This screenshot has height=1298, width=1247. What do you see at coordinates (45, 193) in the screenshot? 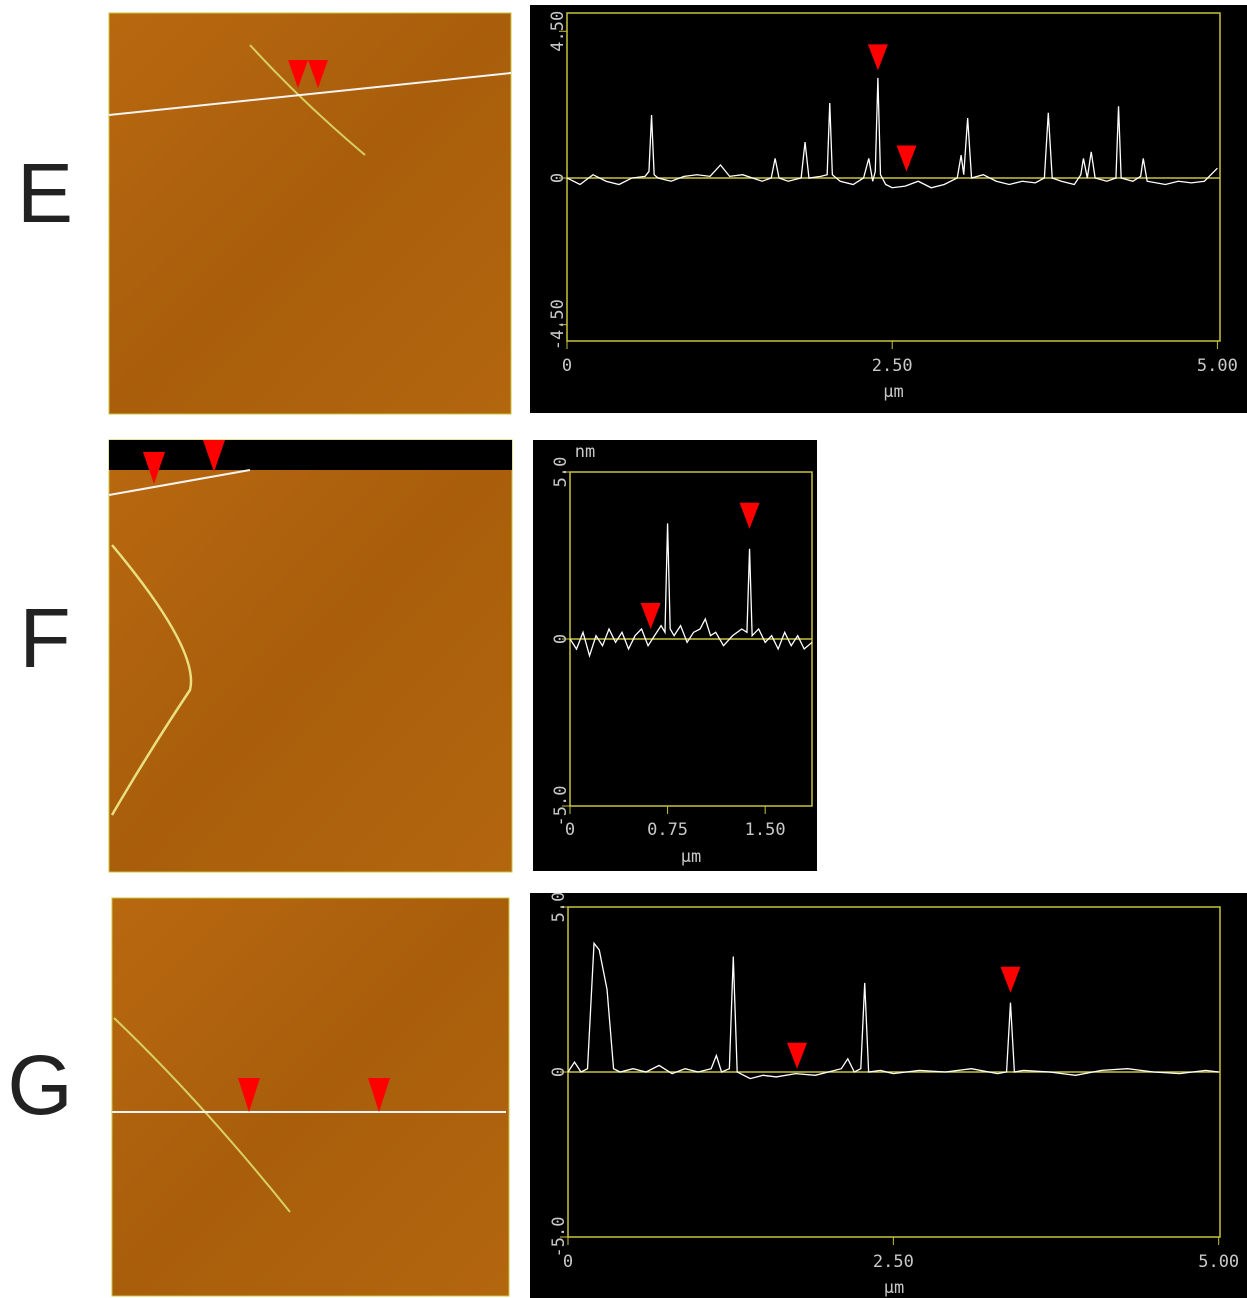
I see `panel-label: E` at bounding box center [45, 193].